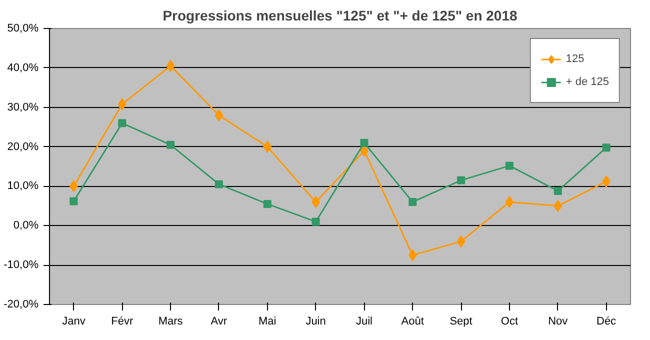 The width and height of the screenshot is (650, 340). I want to click on y-tick-label: 10,0%, so click(23, 186).